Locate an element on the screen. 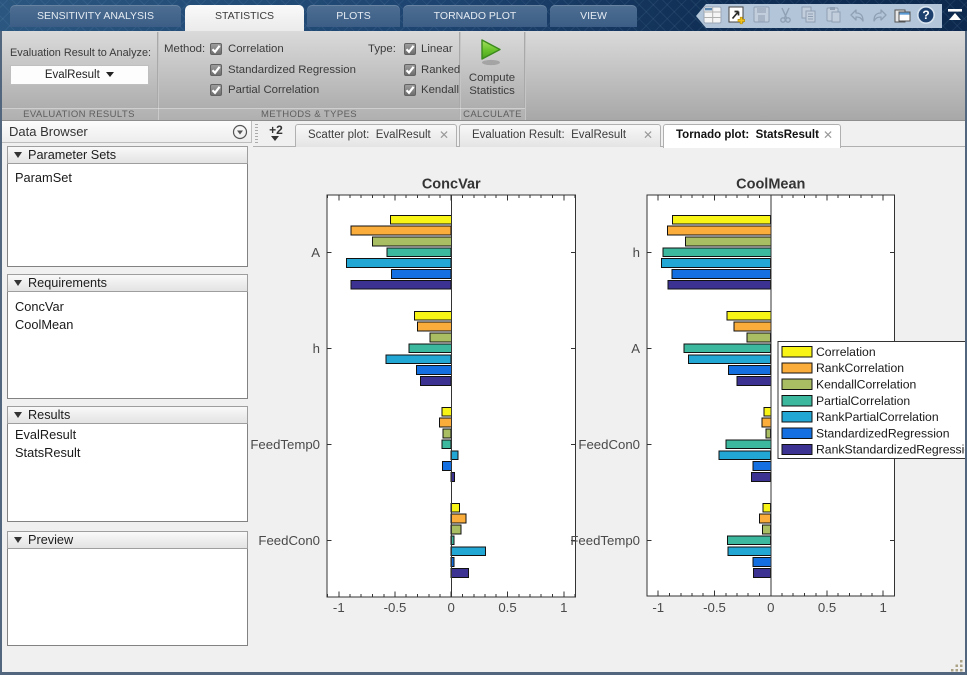 Image resolution: width=967 pixels, height=675 pixels. svg-text: Correlation is located at coordinates (846, 352).